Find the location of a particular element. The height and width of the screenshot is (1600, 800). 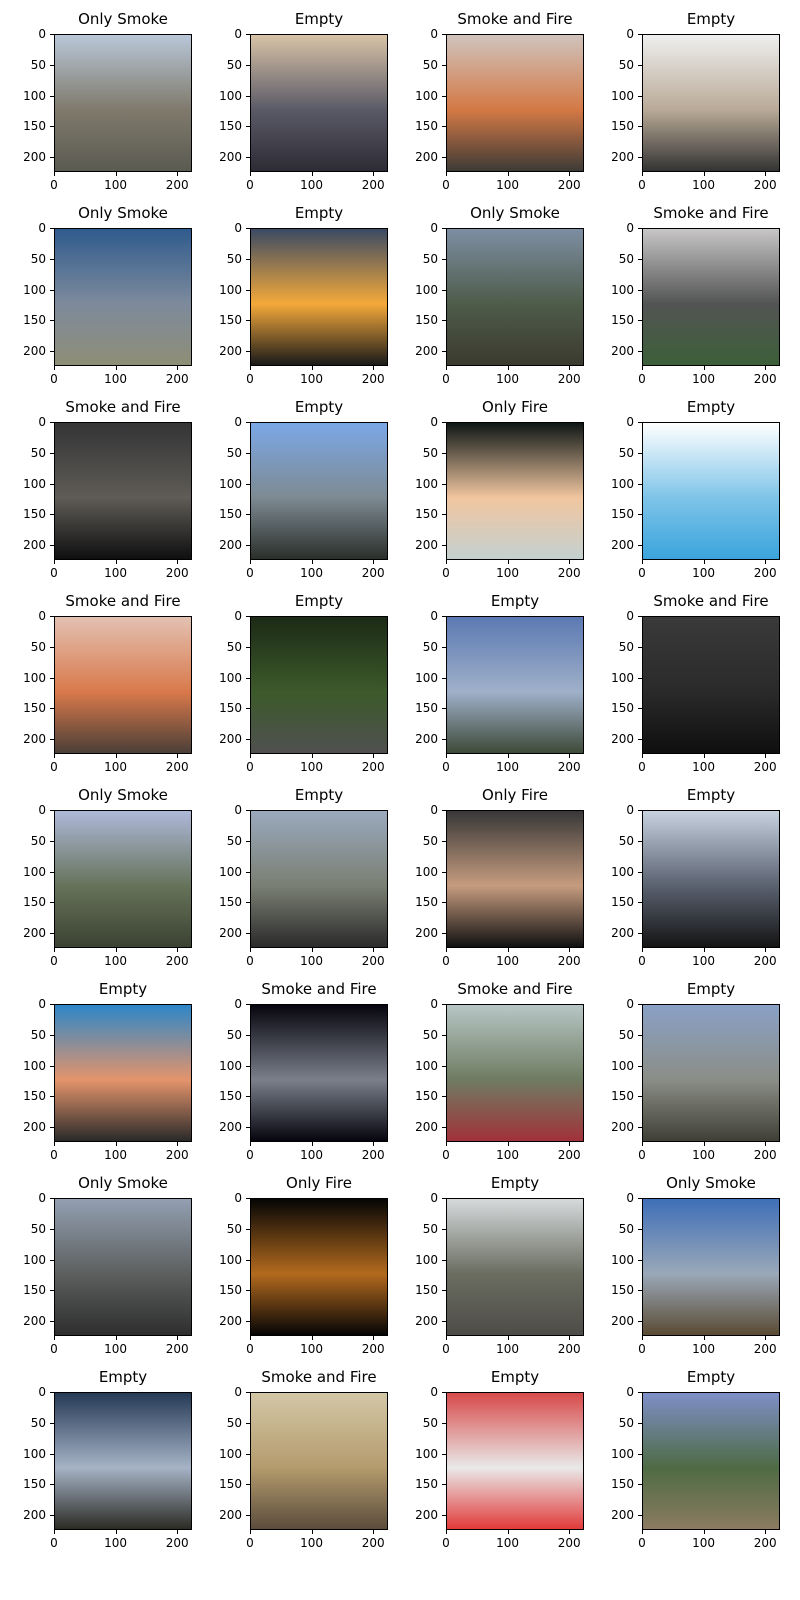

grid-cell: Empty 0 50 100 150 200 0 100 200 is located at coordinates (294, 291).